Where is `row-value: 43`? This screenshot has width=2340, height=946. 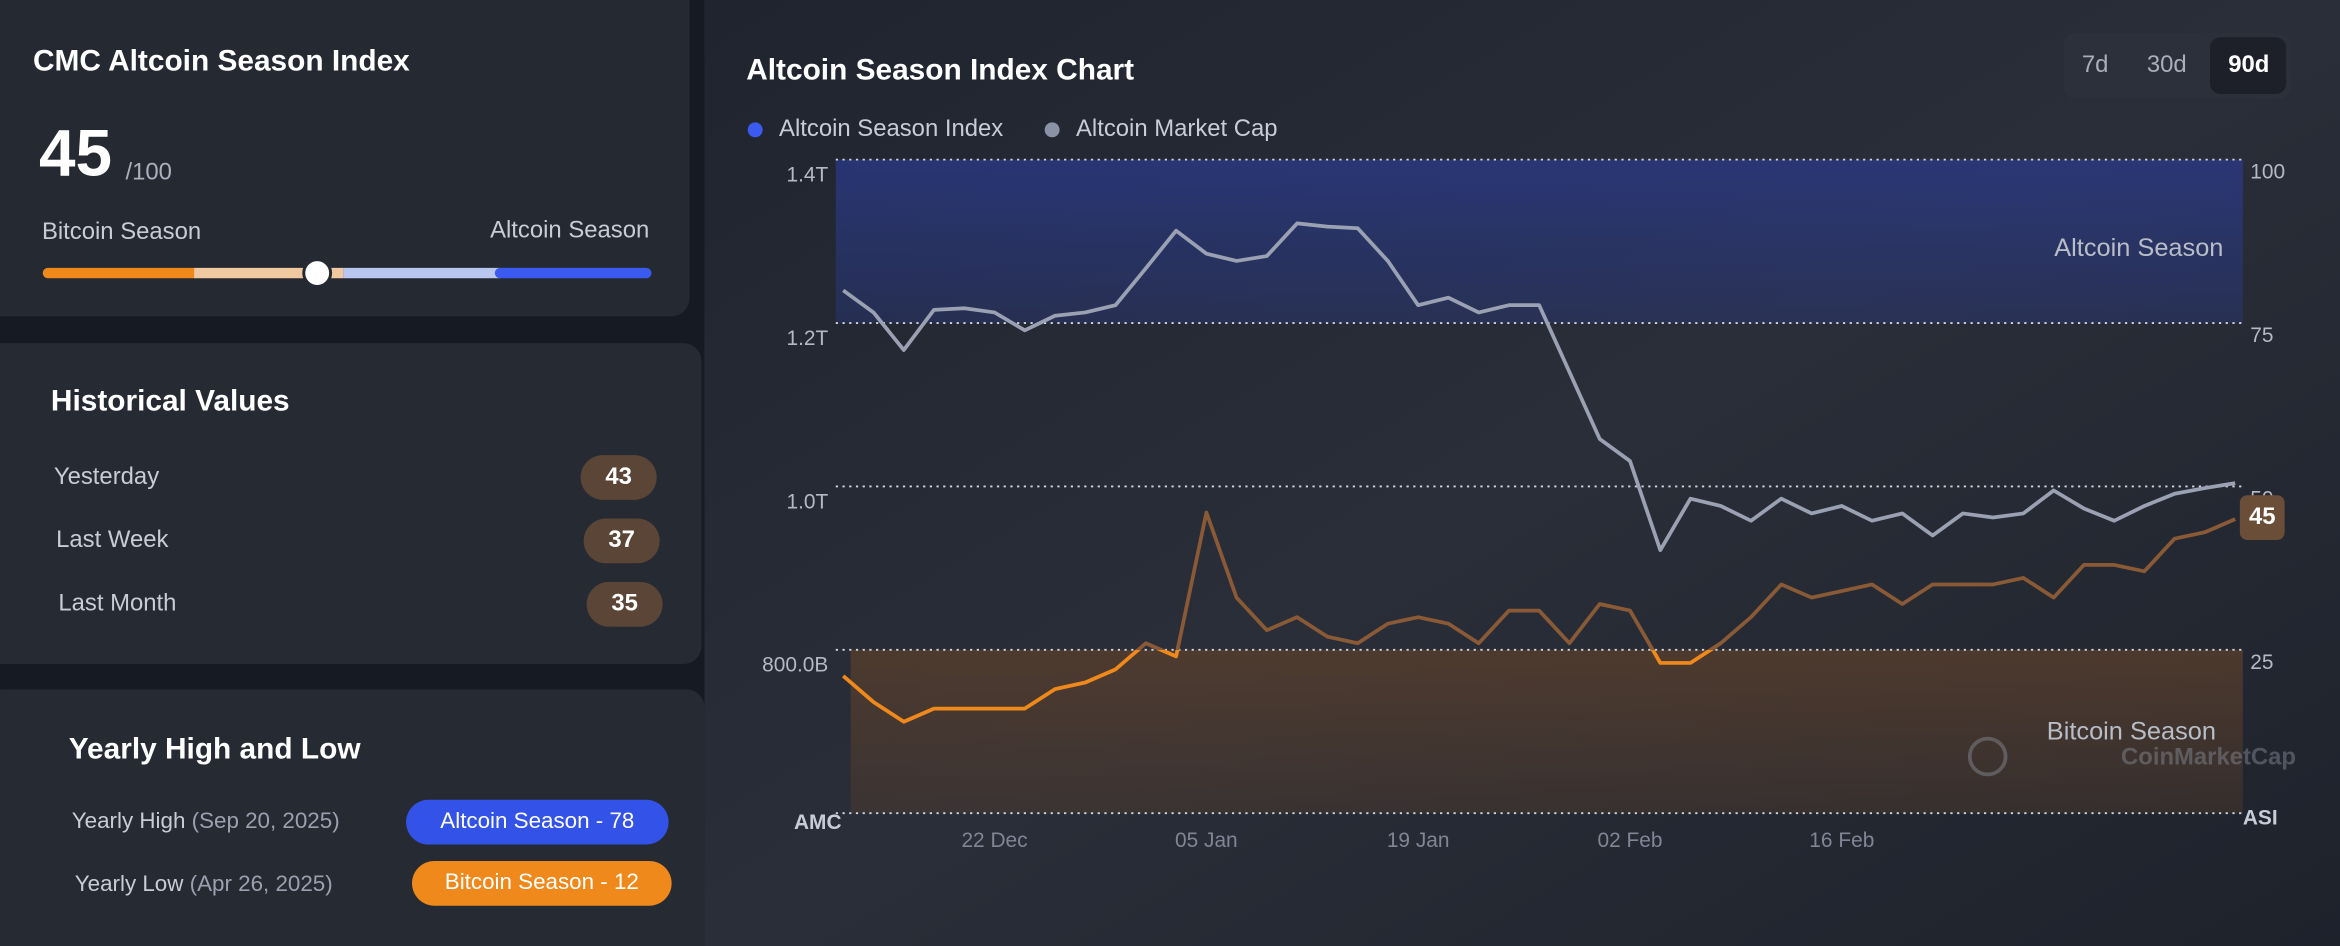 row-value: 43 is located at coordinates (618, 476).